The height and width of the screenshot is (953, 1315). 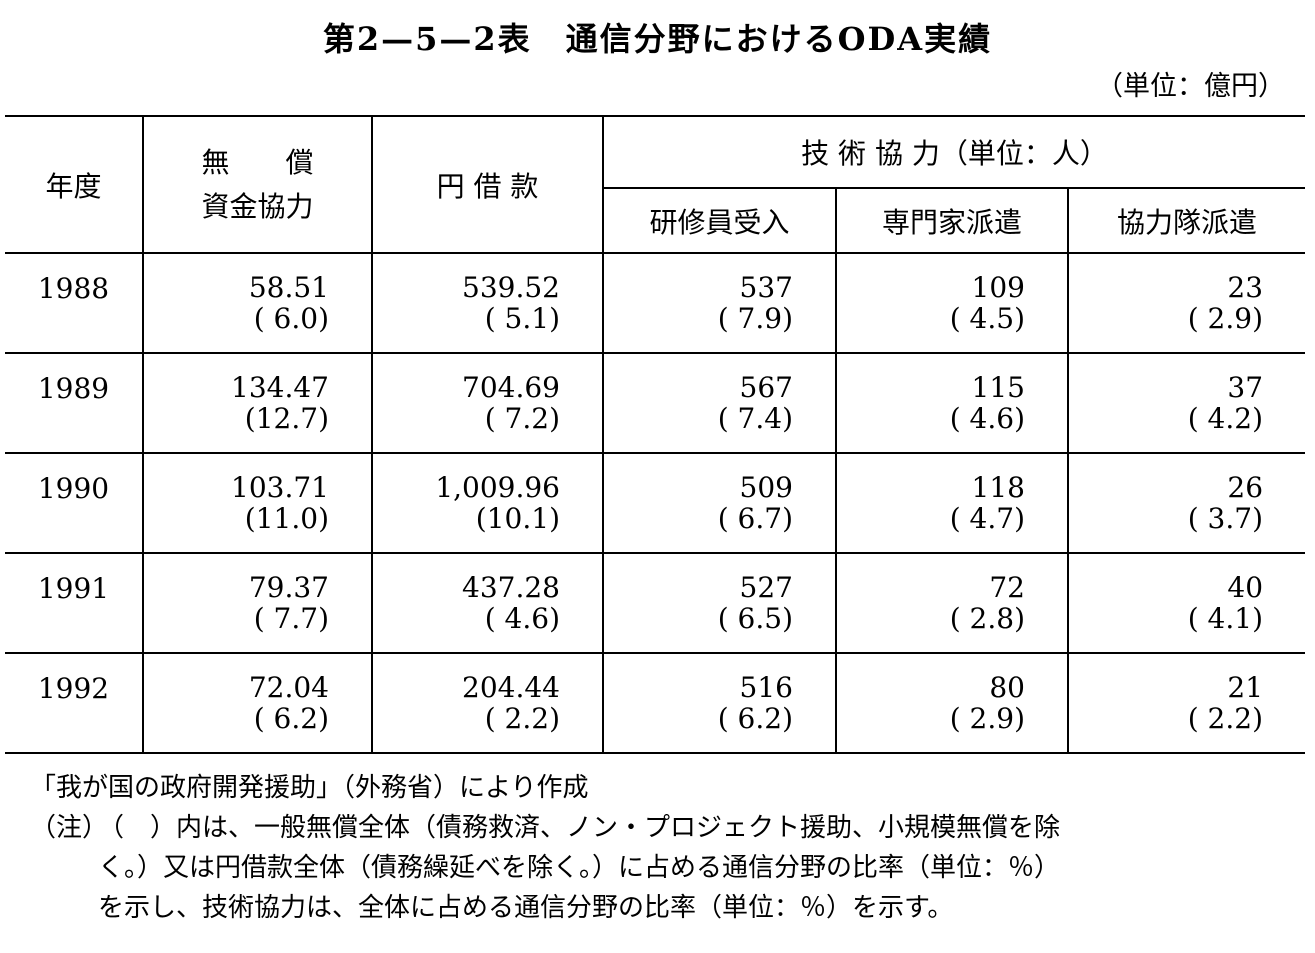 What do you see at coordinates (766, 587) in the screenshot?
I see `value: 527` at bounding box center [766, 587].